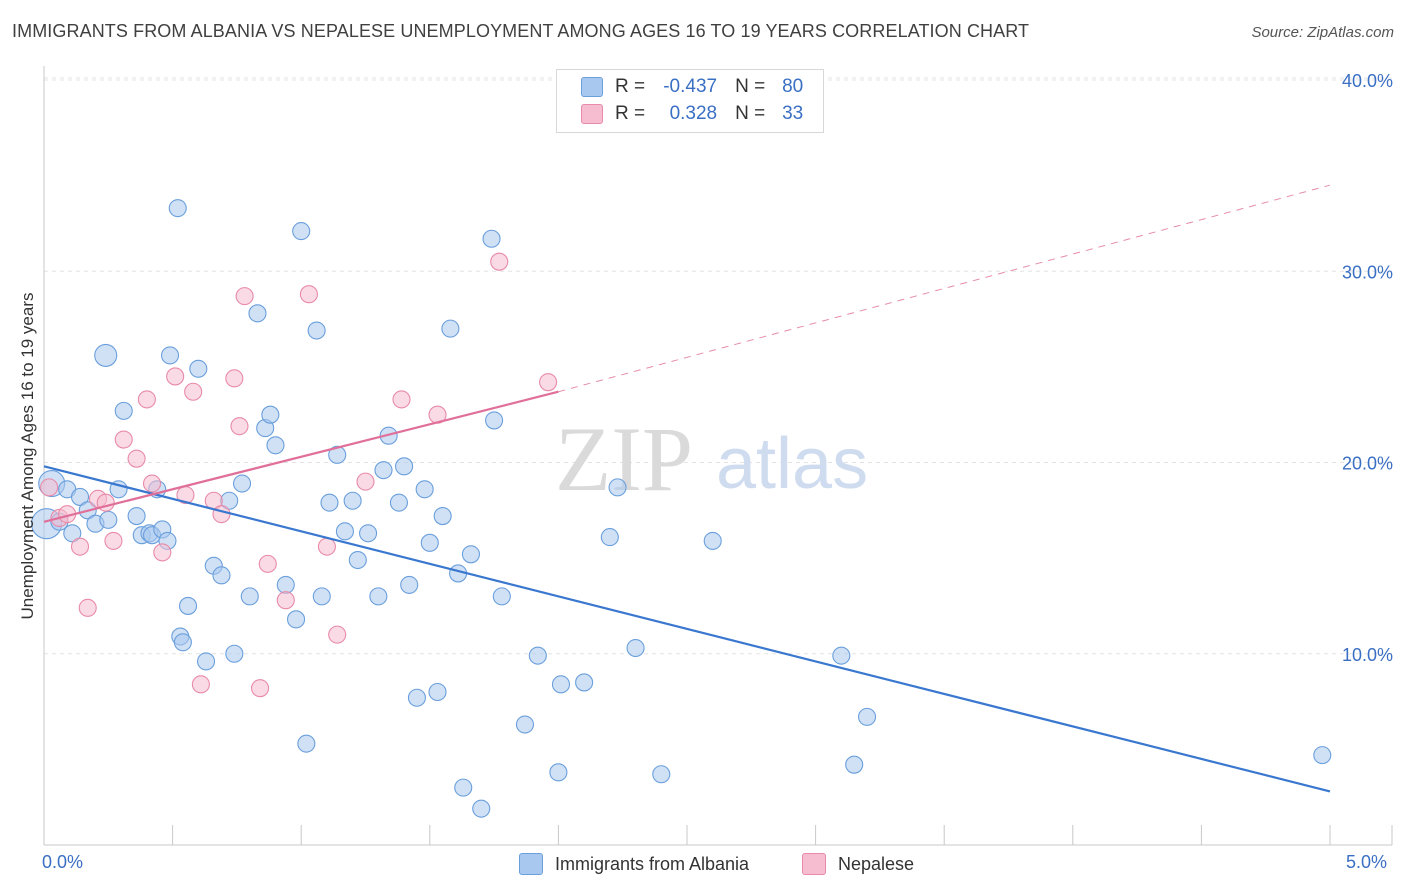 The height and width of the screenshot is (892, 1406). Describe the element at coordinates (792, 464) in the screenshot. I see `watermark-atlas: atlas` at that location.